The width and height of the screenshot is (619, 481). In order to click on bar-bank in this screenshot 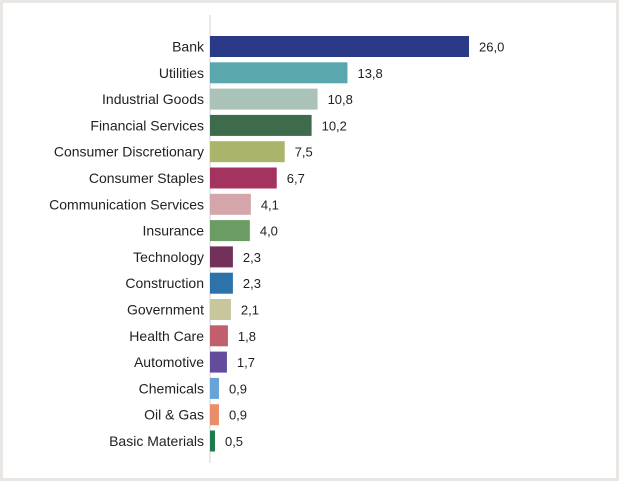, I will do `click(339, 46)`.